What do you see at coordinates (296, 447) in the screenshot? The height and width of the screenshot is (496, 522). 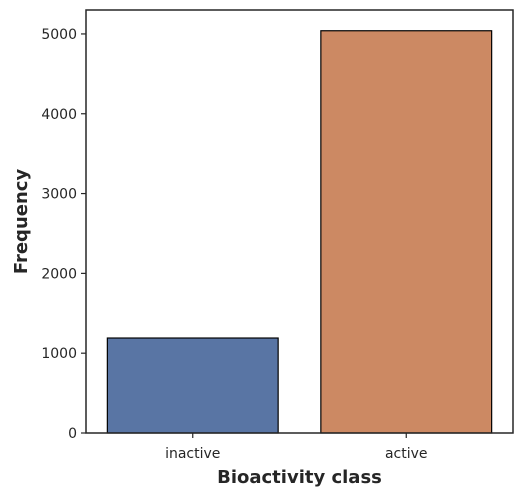 I see `x-axis-ticks: inactive active` at bounding box center [296, 447].